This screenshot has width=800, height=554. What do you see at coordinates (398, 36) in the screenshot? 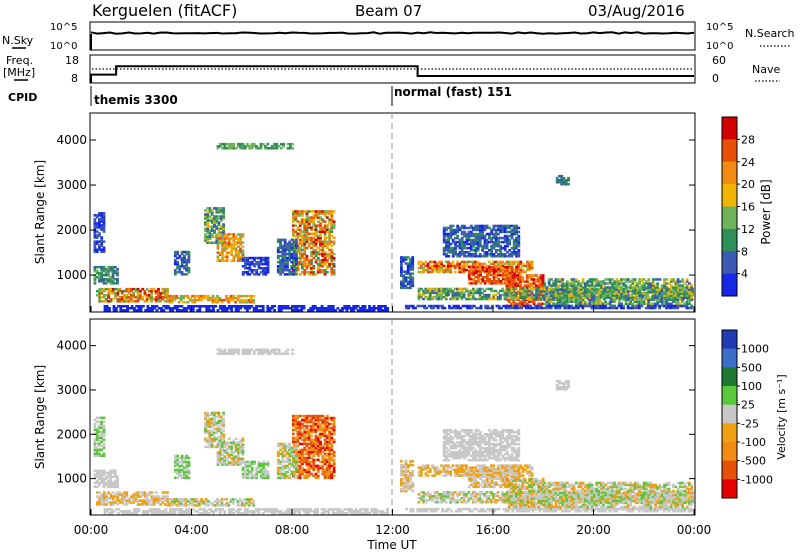
I see `noise-panel: N.Sky 10^5 10^0 10^5 10^0 N.Search` at bounding box center [398, 36].